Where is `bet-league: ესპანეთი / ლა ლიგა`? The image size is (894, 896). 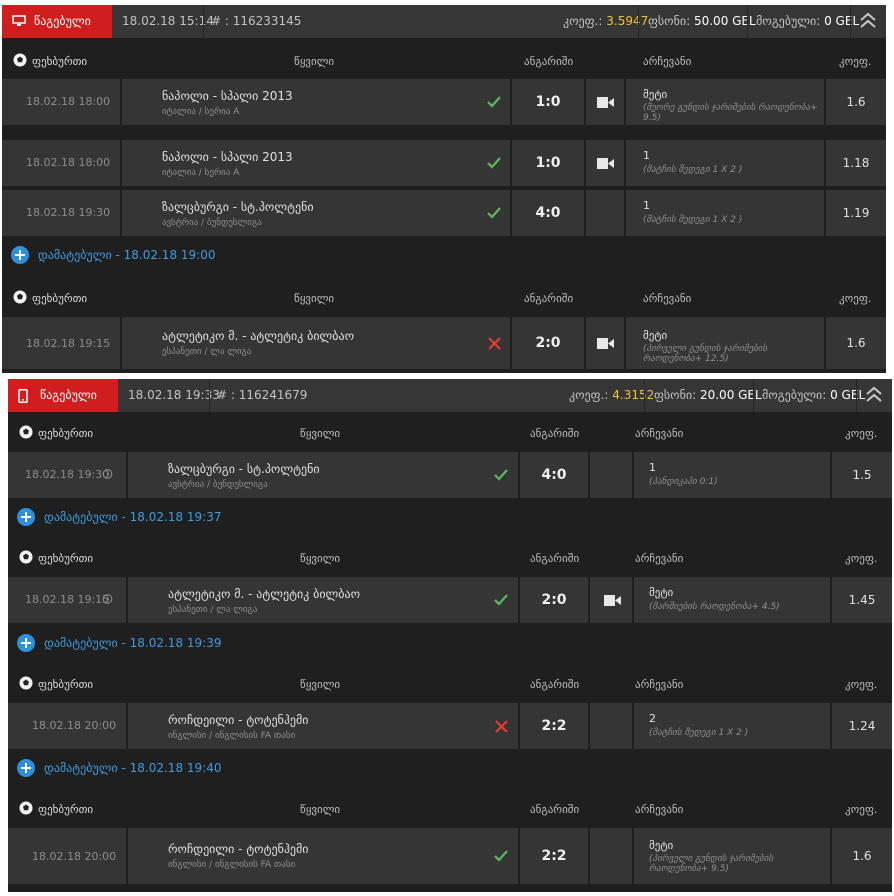 bet-league: ესპანეთი / ლა ლიგა is located at coordinates (207, 352).